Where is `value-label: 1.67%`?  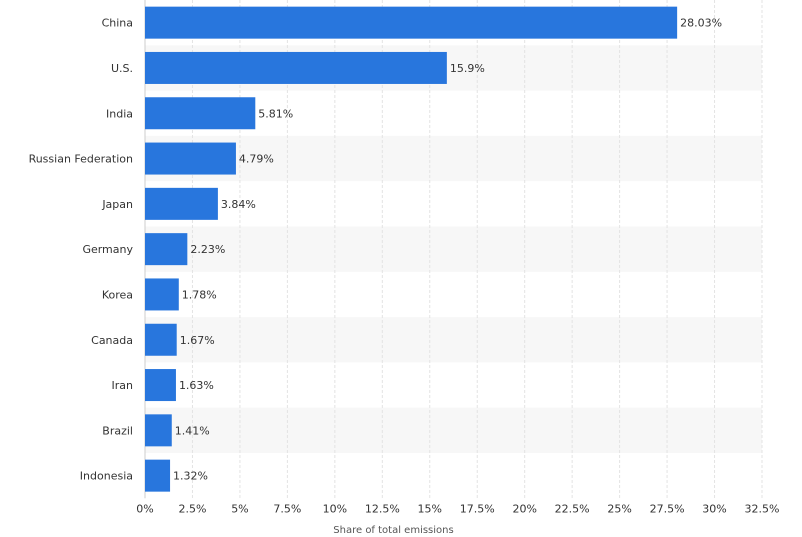
value-label: 1.67% is located at coordinates (197, 340).